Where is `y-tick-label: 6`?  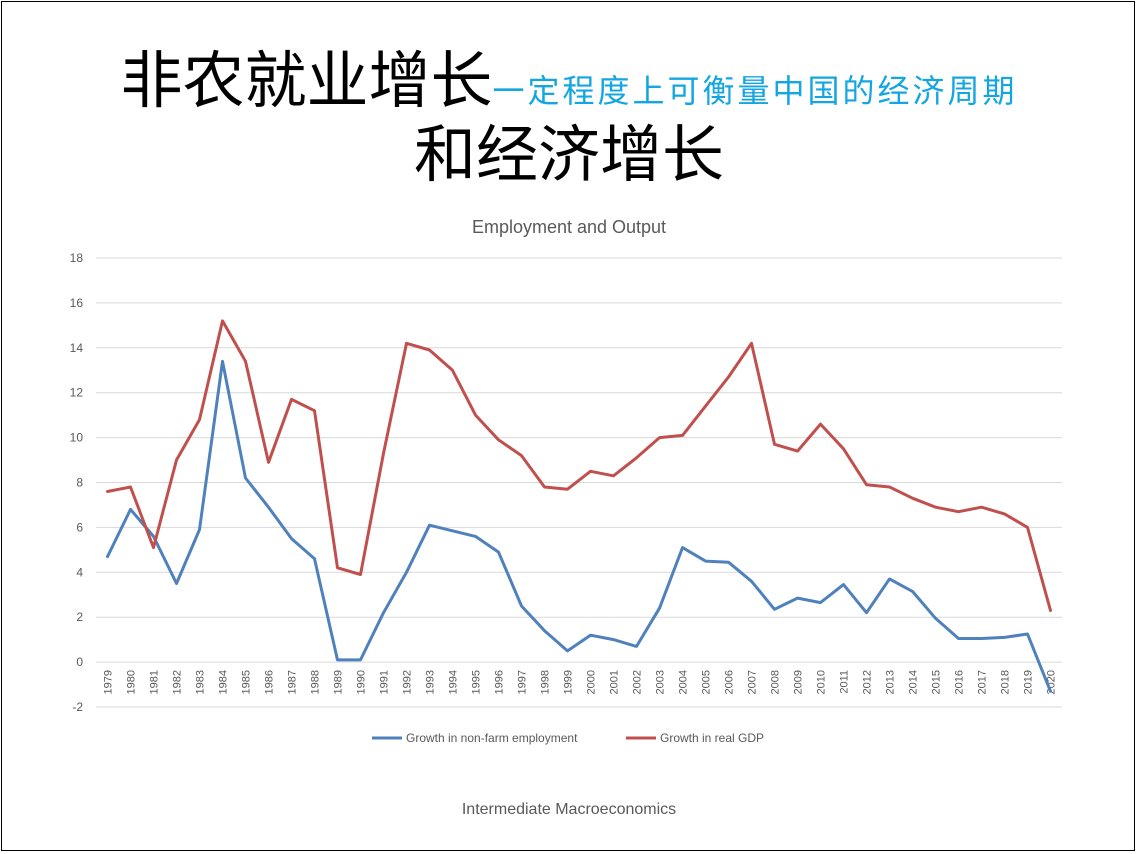 y-tick-label: 6 is located at coordinates (79, 527).